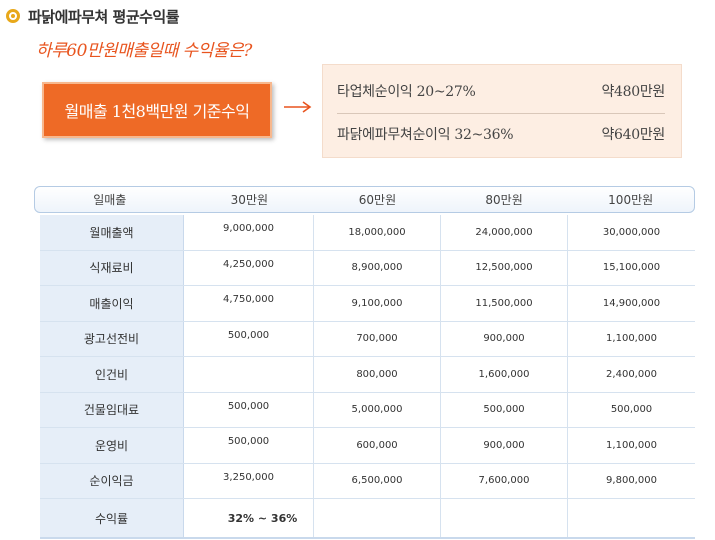 This screenshot has width=715, height=540. What do you see at coordinates (249, 480) in the screenshot?
I see `table-cell: 3,250,000` at bounding box center [249, 480].